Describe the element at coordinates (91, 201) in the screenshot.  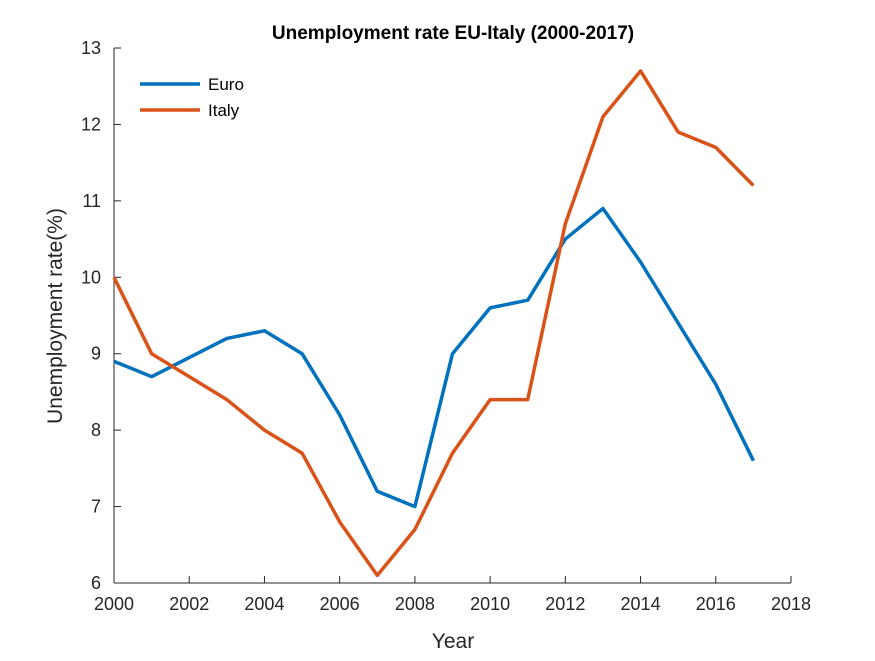
I see `y-tick-label: 11` at that location.